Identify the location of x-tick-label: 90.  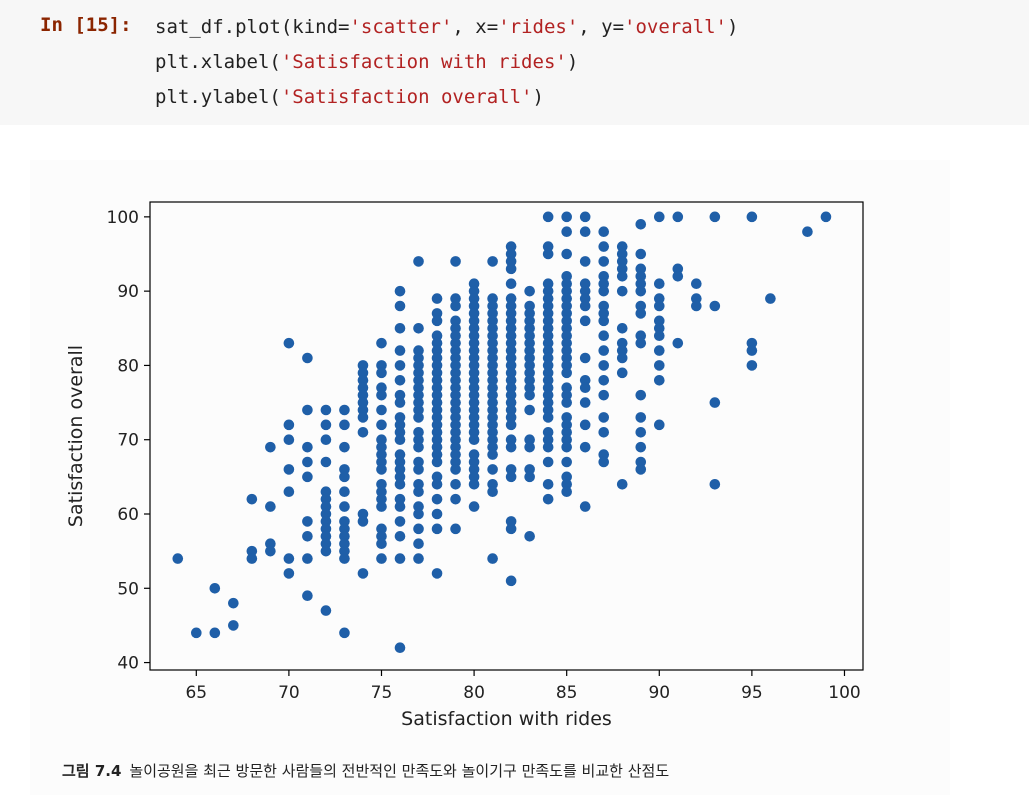
(659, 693).